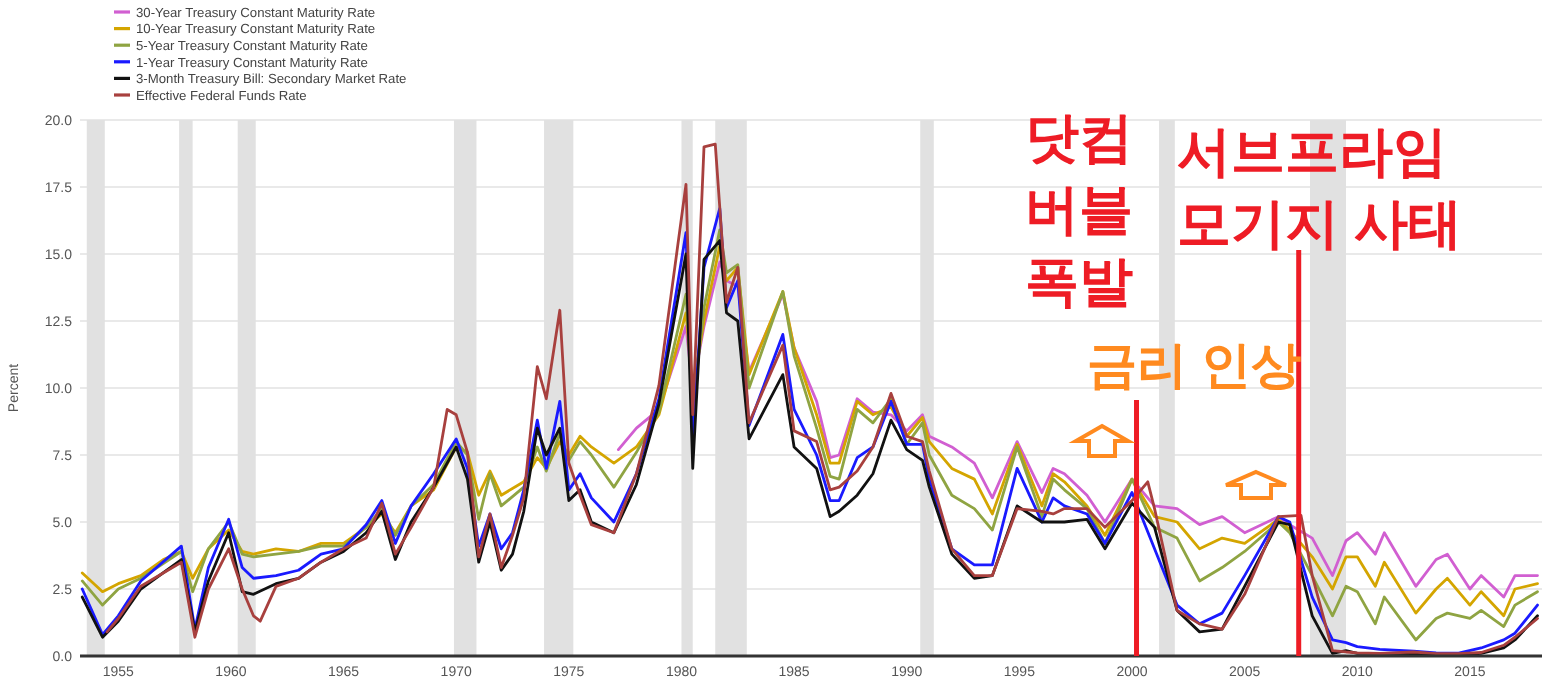  What do you see at coordinates (1078, 210) in the screenshot?
I see `ref-line-label: 닷컴 버블 폭발` at bounding box center [1078, 210].